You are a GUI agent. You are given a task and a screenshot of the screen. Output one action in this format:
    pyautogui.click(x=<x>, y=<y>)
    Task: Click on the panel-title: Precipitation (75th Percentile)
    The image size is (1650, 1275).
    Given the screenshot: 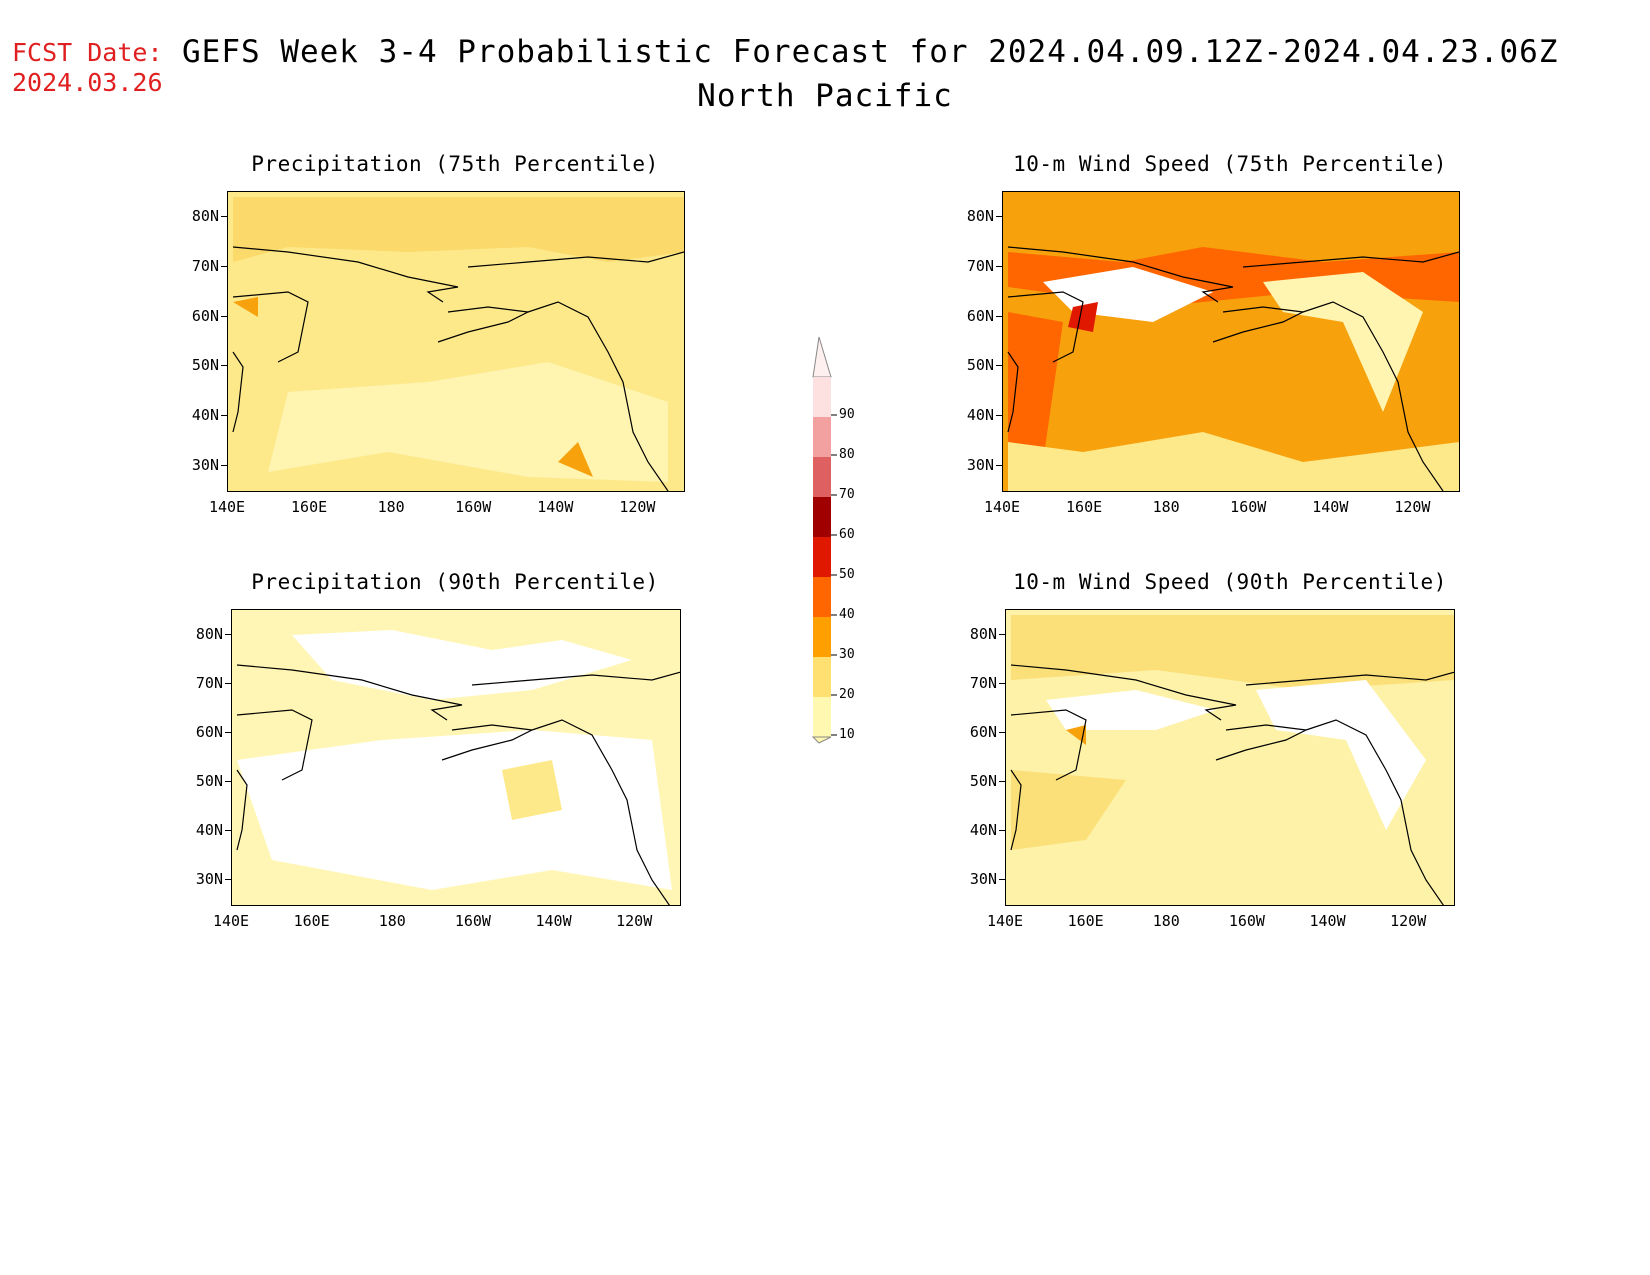 What is the action you would take?
    pyautogui.click(x=455, y=164)
    